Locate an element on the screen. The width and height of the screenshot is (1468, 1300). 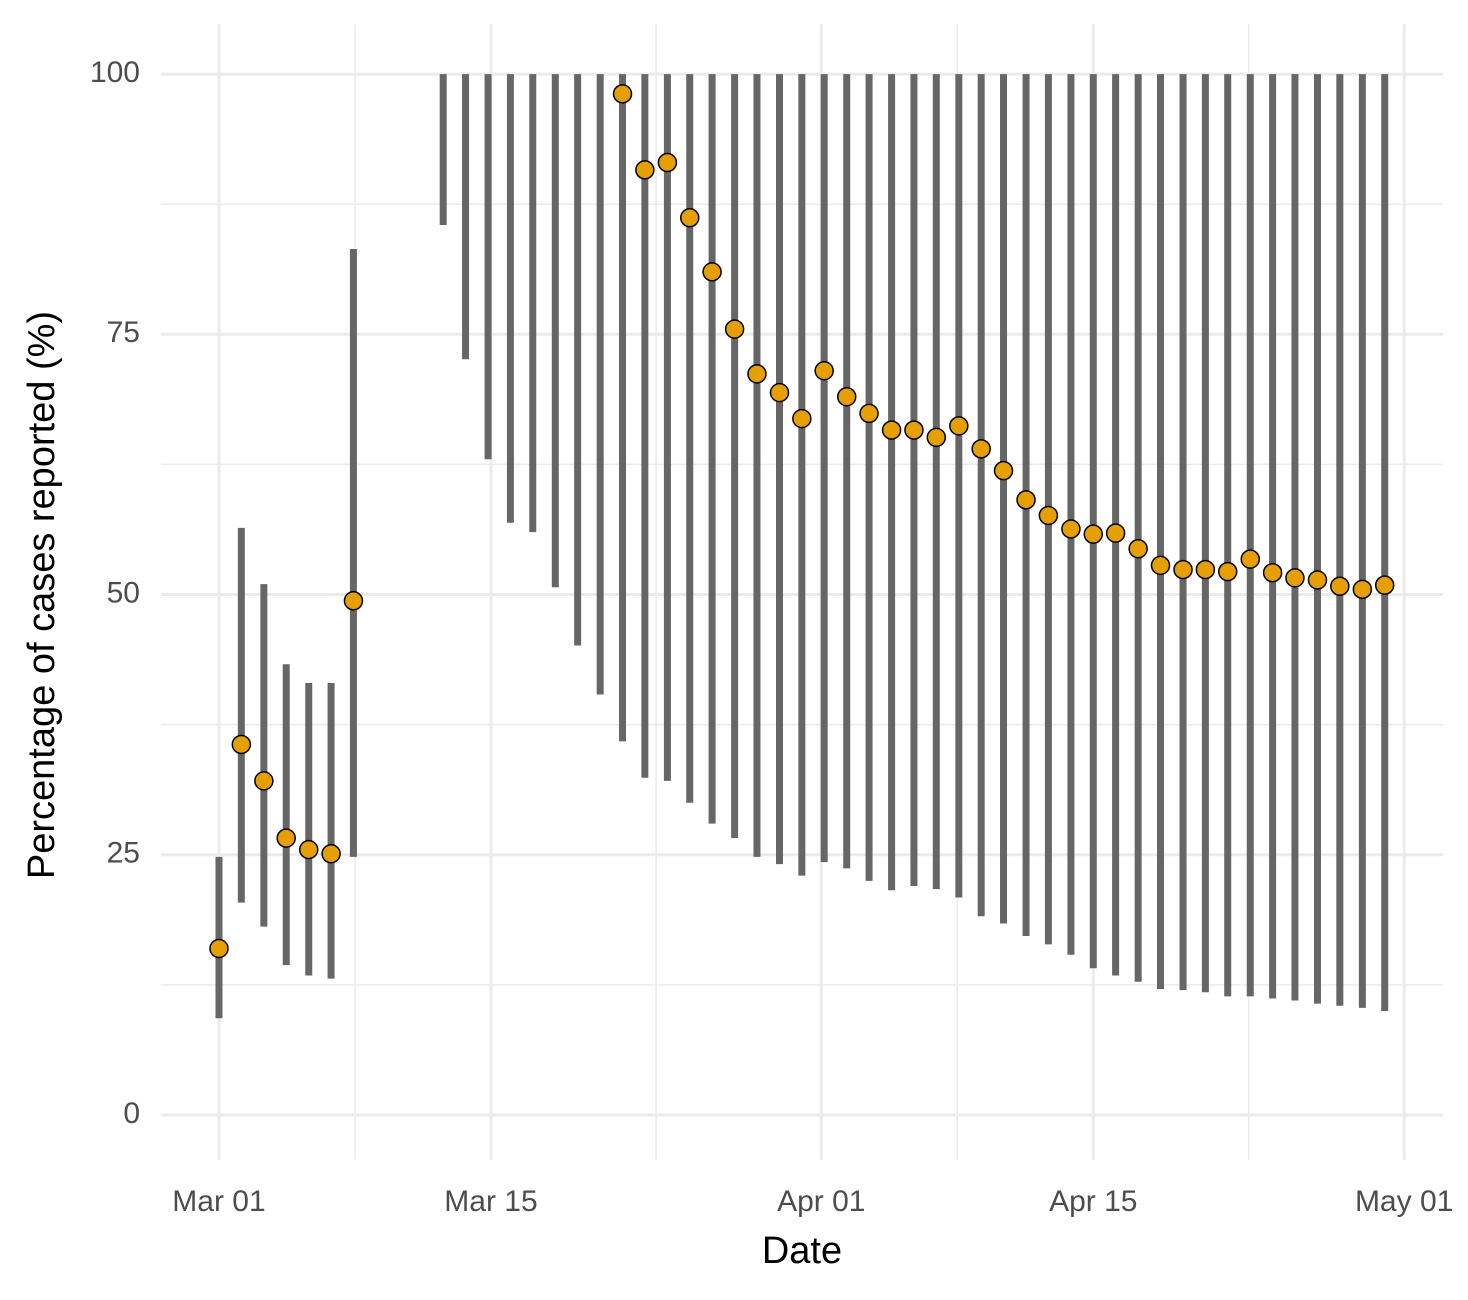
y-tick-label: 50 is located at coordinates (123, 592).